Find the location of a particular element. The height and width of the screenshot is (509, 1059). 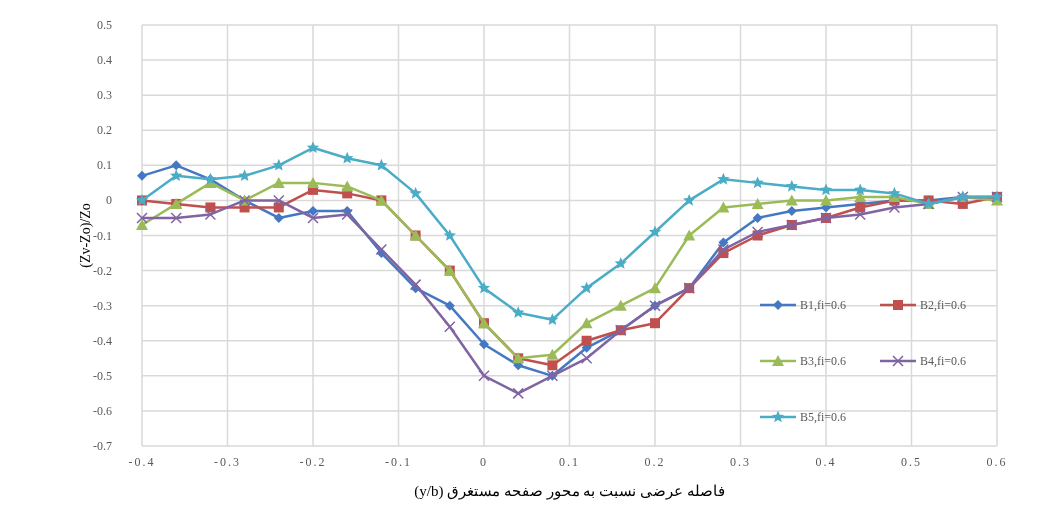

x-tick-label: 0.5 is located at coordinates (911, 462).